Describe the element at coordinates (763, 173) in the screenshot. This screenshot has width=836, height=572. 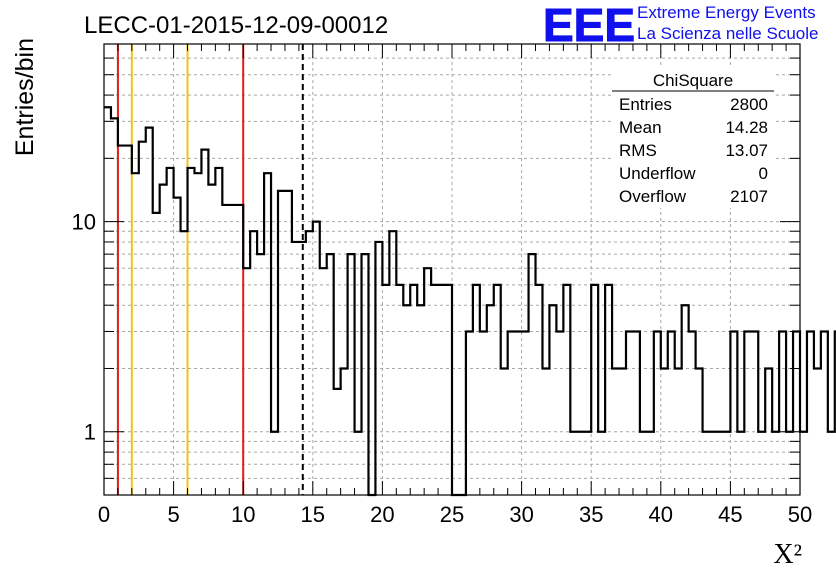
I see `stats-value: 0` at that location.